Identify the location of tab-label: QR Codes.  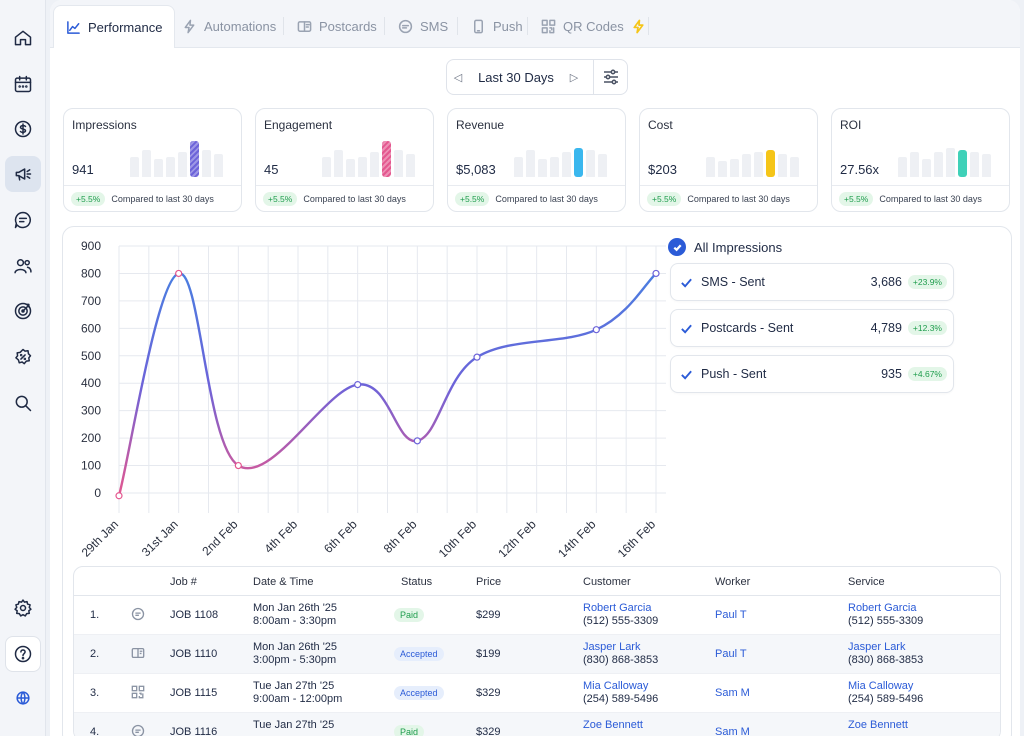
(593, 26).